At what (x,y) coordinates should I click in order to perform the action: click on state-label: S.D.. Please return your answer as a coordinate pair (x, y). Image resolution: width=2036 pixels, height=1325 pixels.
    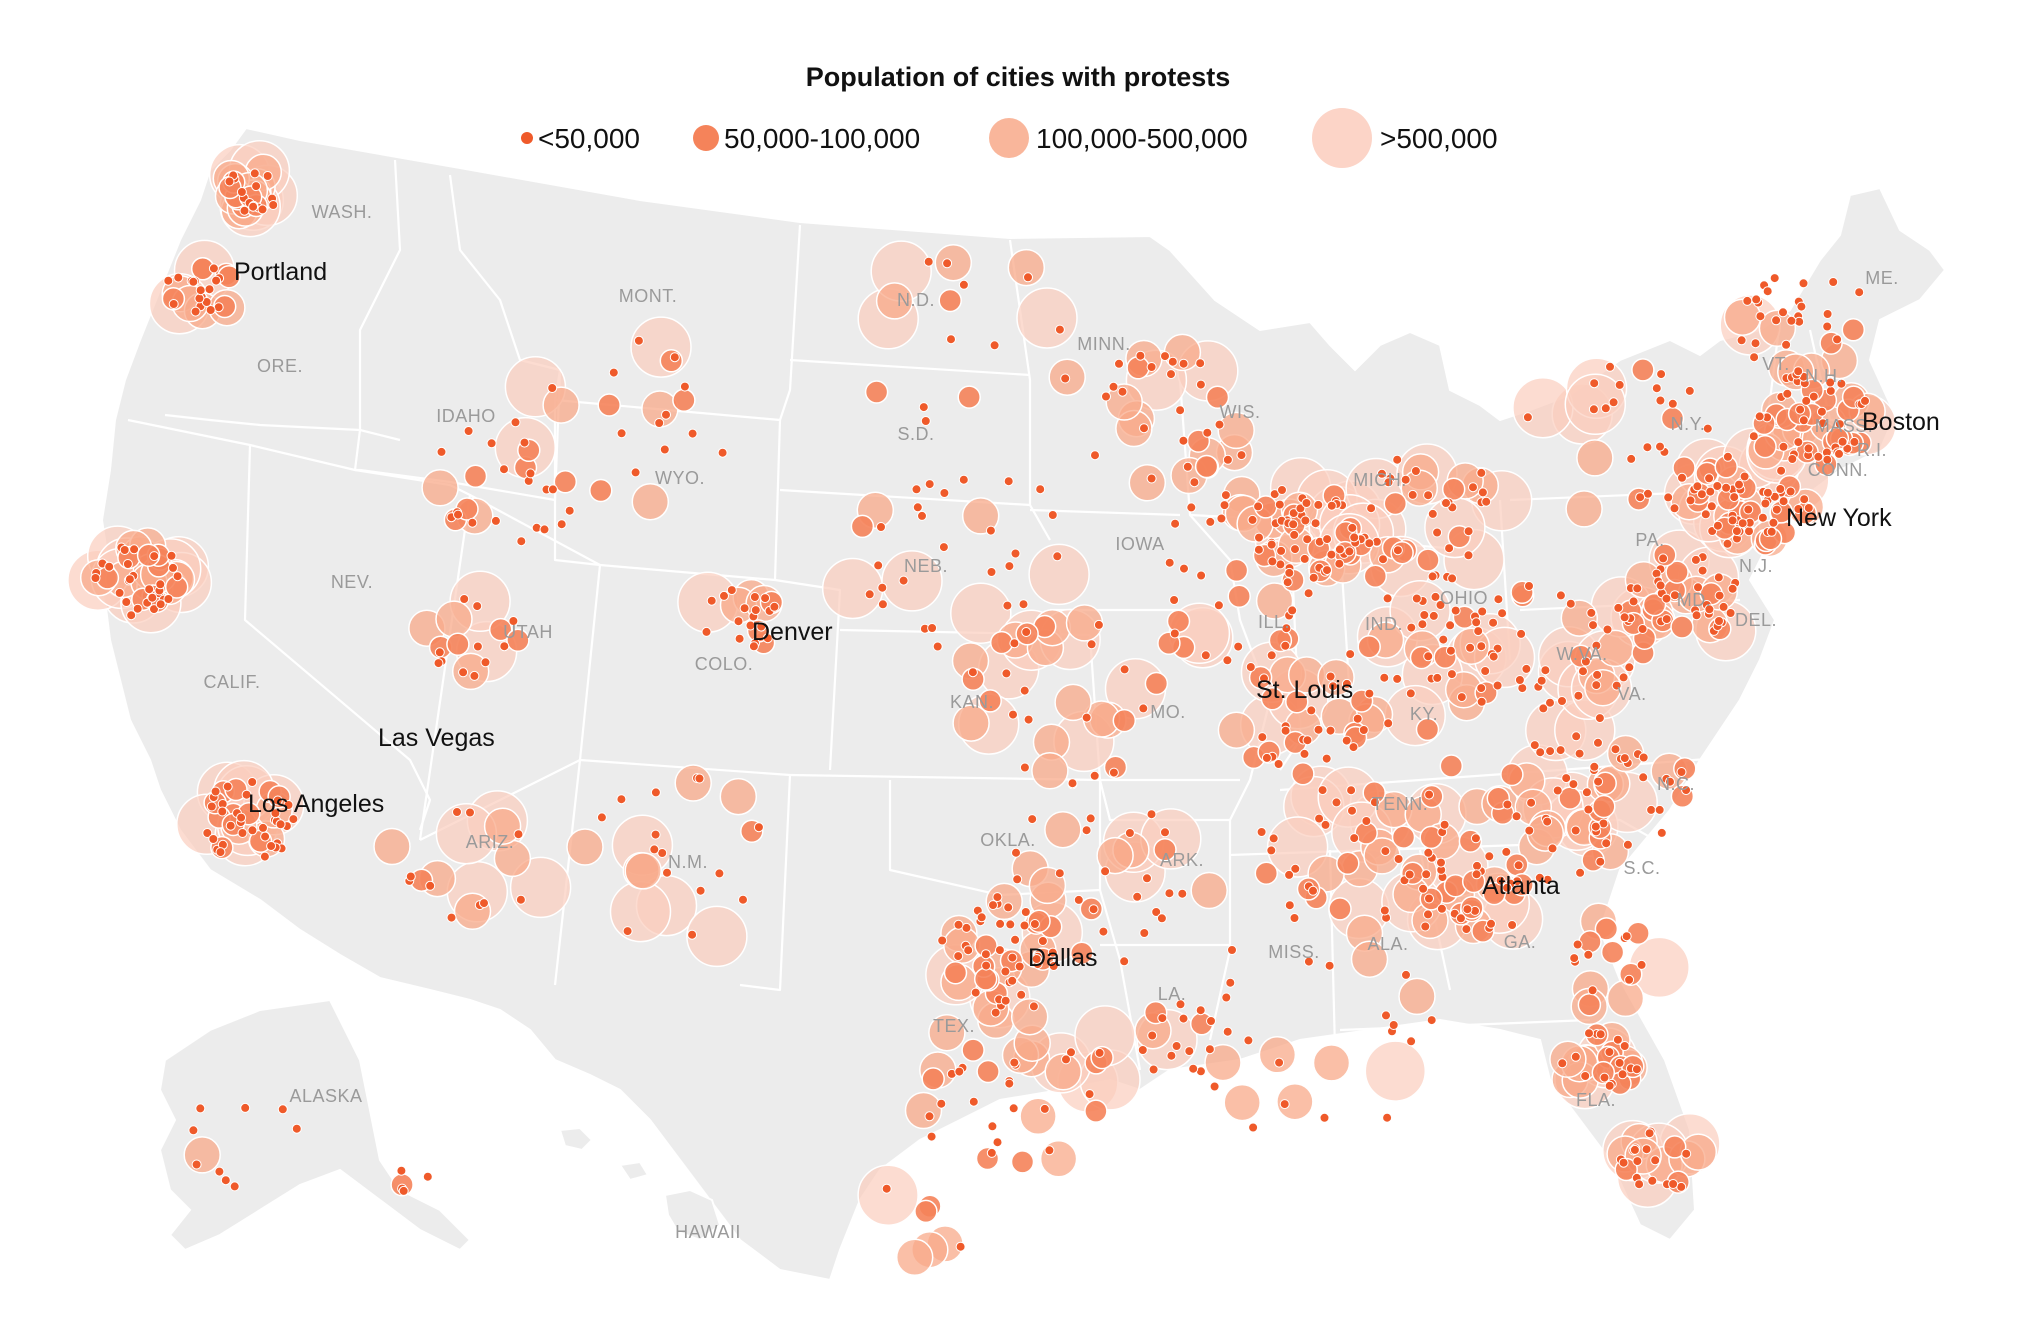
    Looking at the image, I should click on (915, 434).